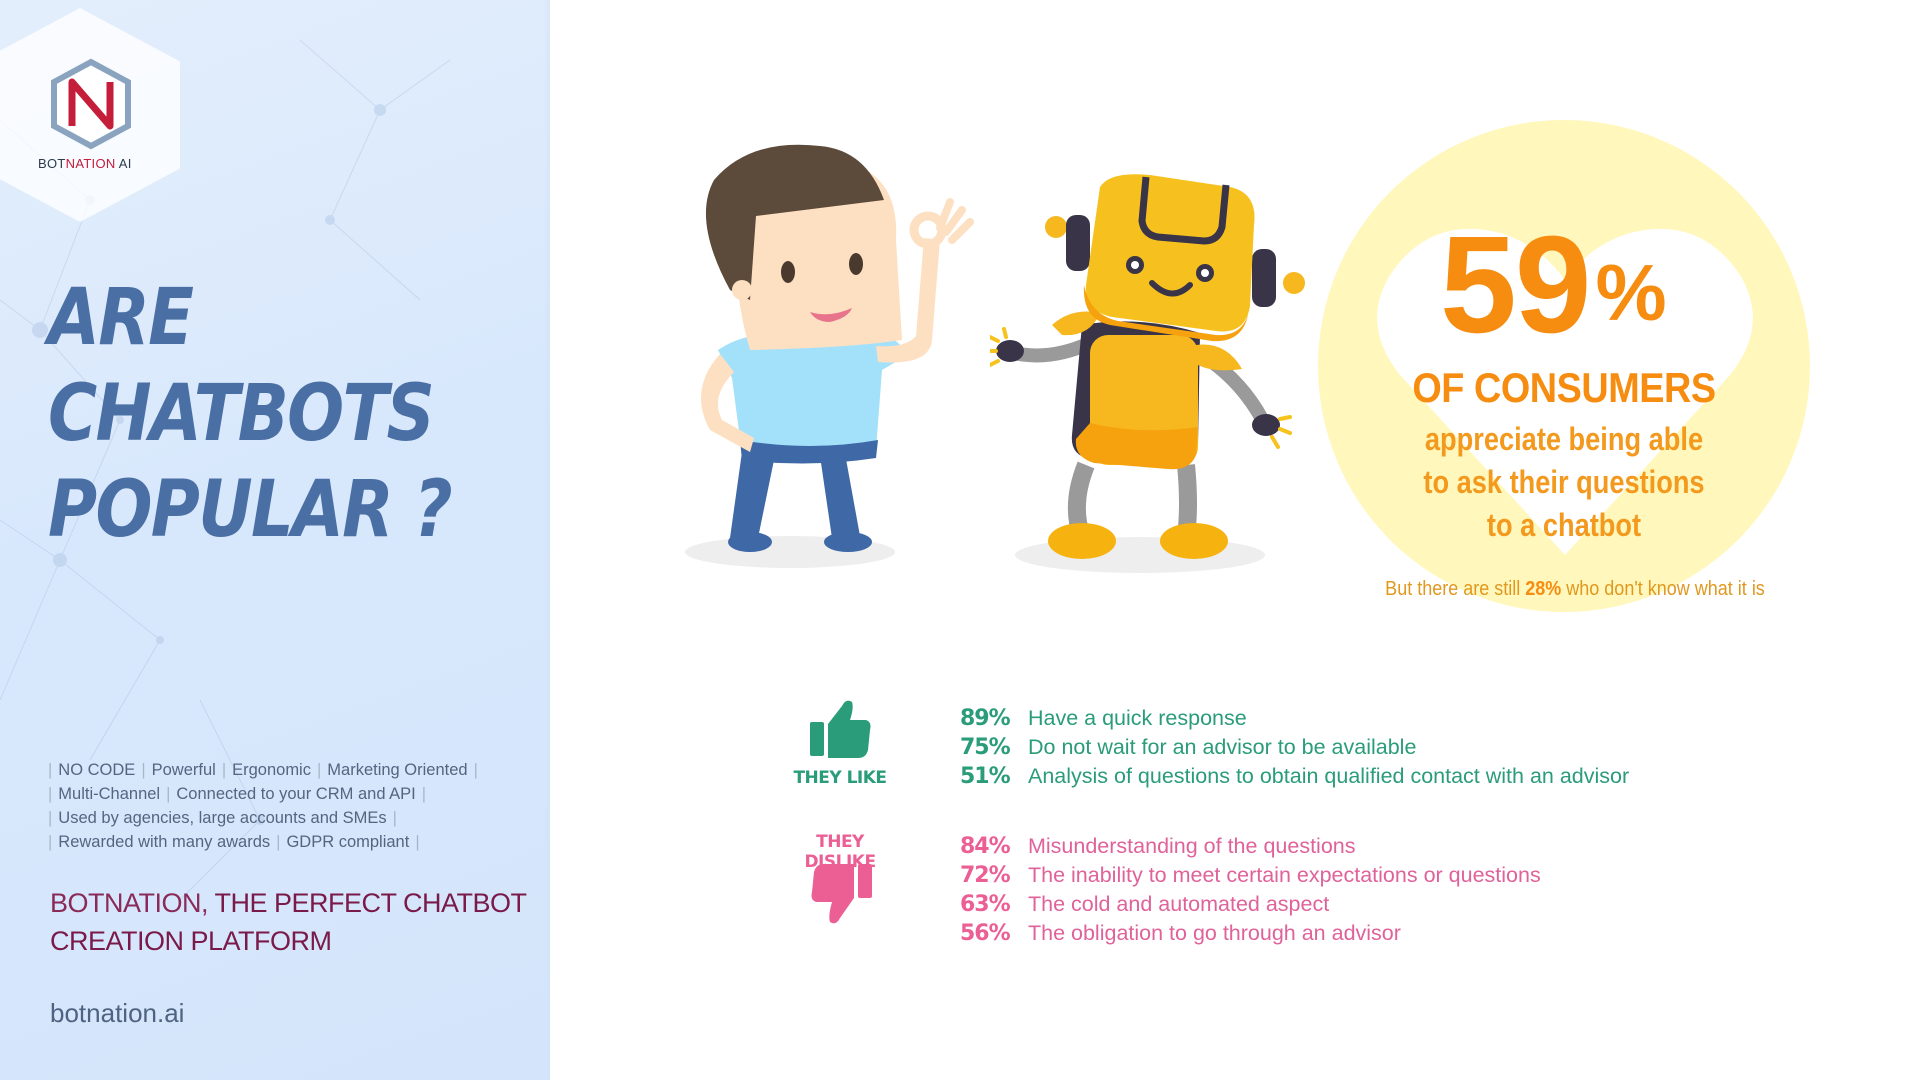  Describe the element at coordinates (397, 770) in the screenshot. I see `feature-item: Marketing Oriented` at that location.